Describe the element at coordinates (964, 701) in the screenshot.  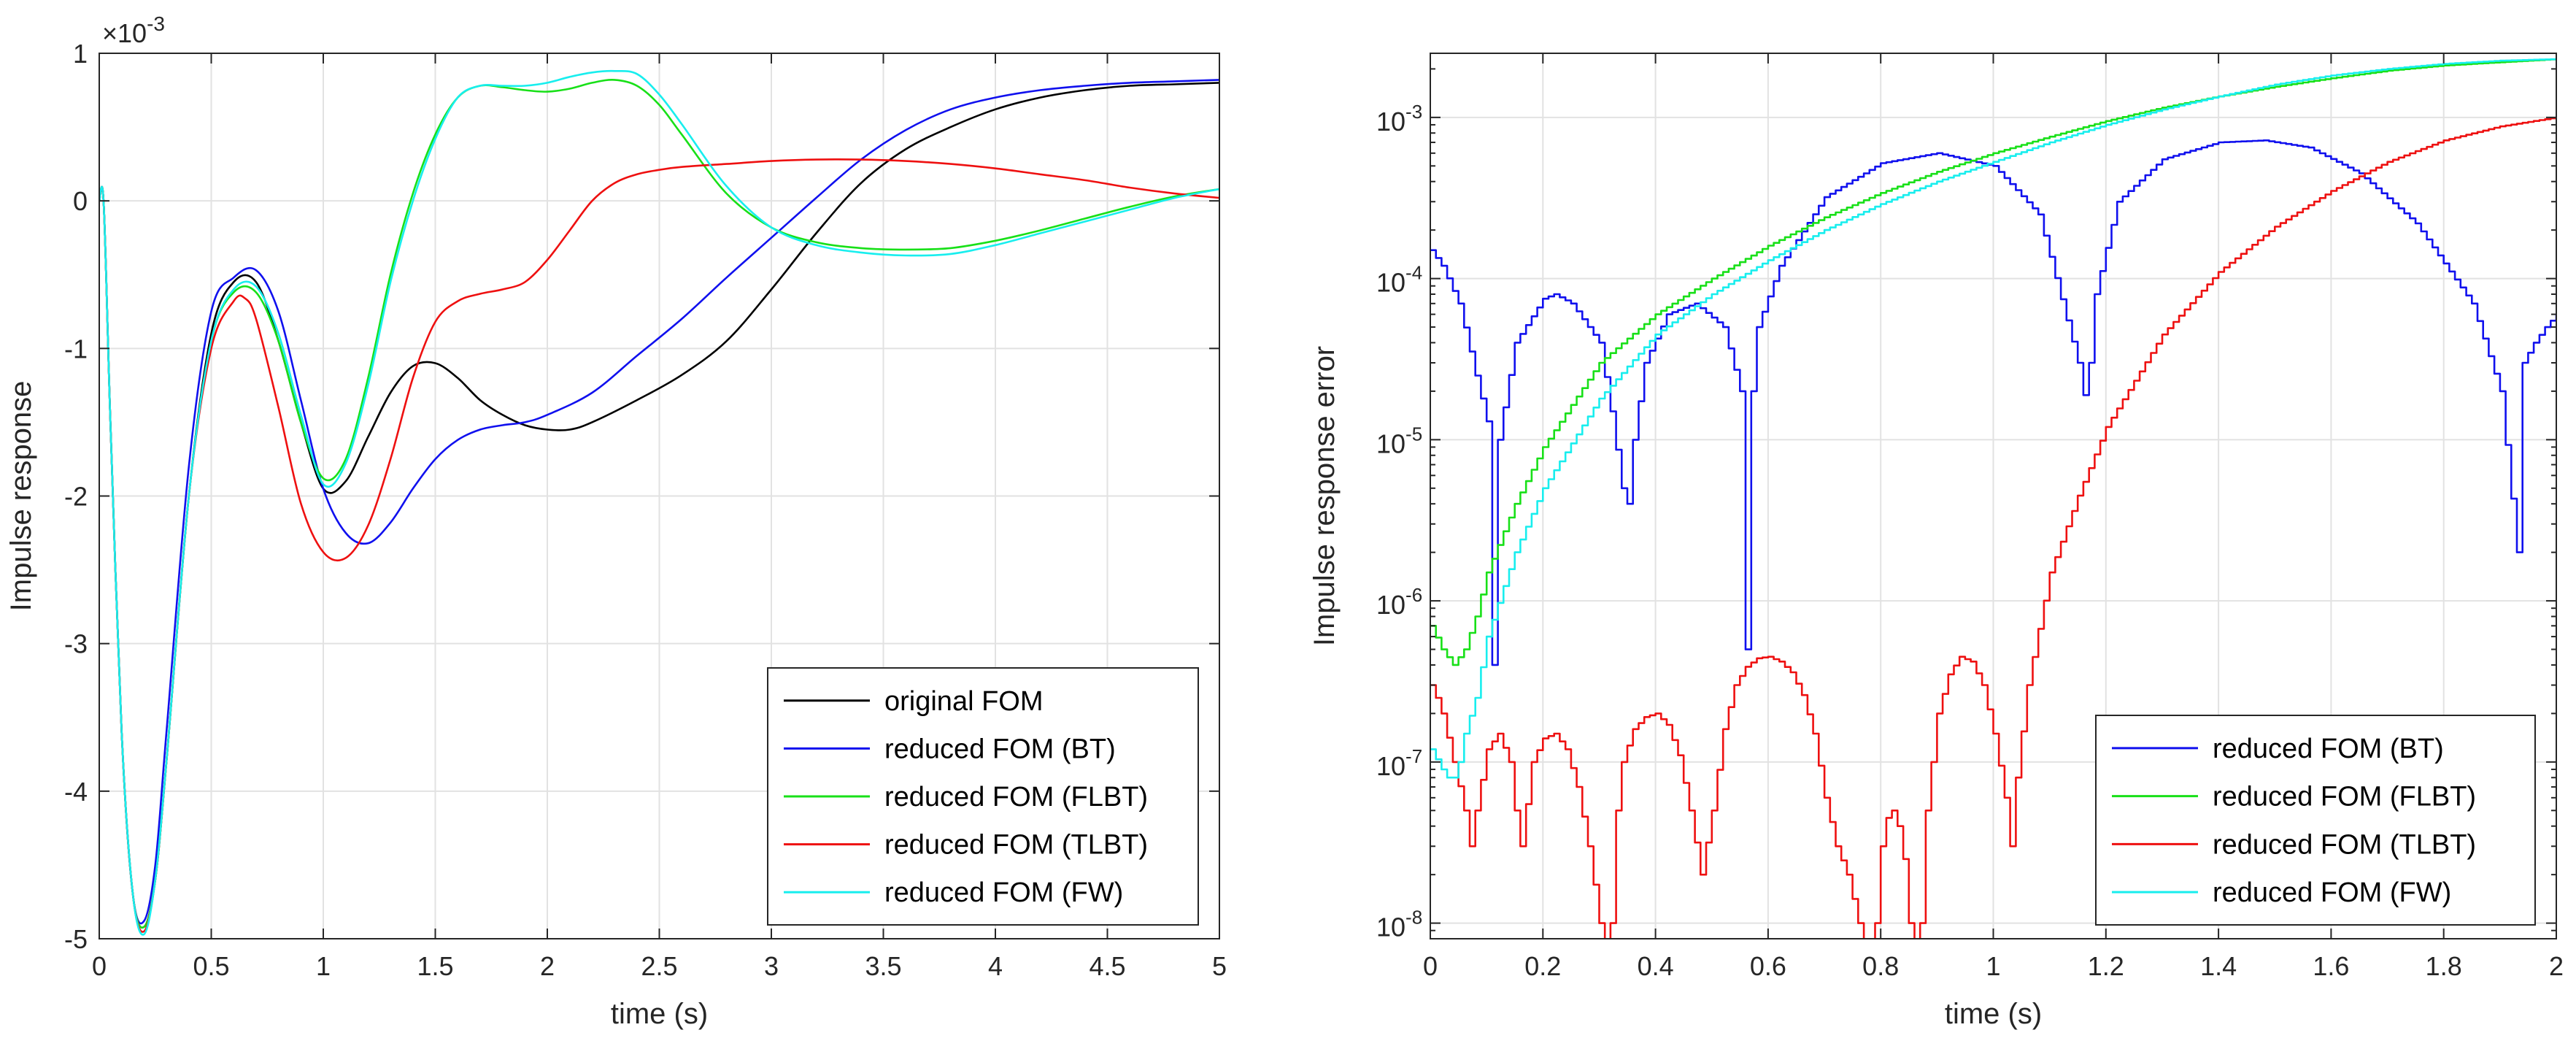
I see `legend-label: original FOM` at that location.